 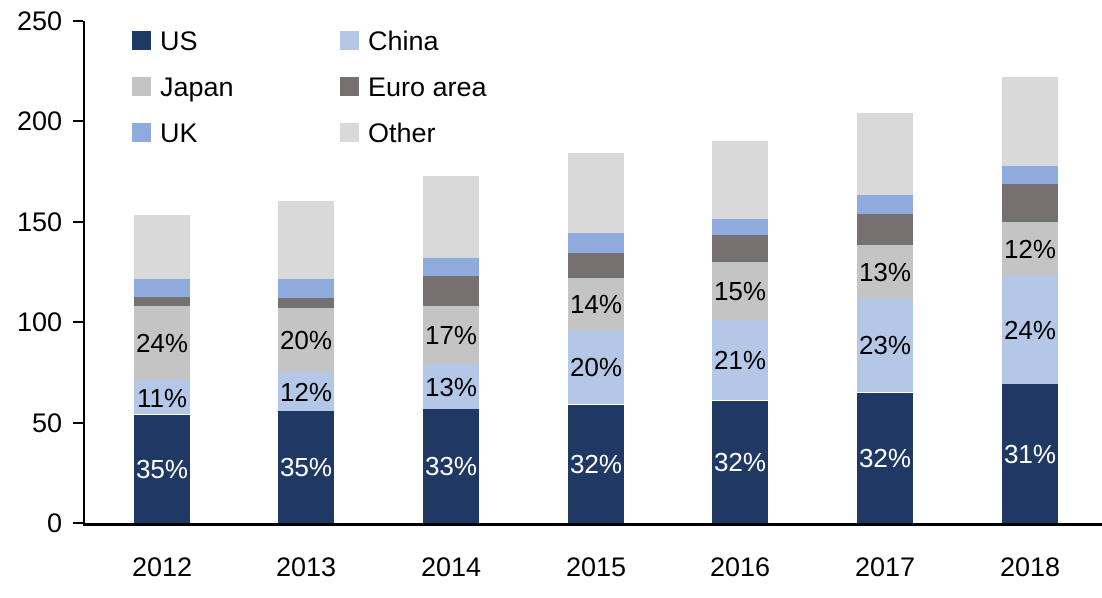 What do you see at coordinates (46, 423) in the screenshot?
I see `y-axis-tick-label: 50` at bounding box center [46, 423].